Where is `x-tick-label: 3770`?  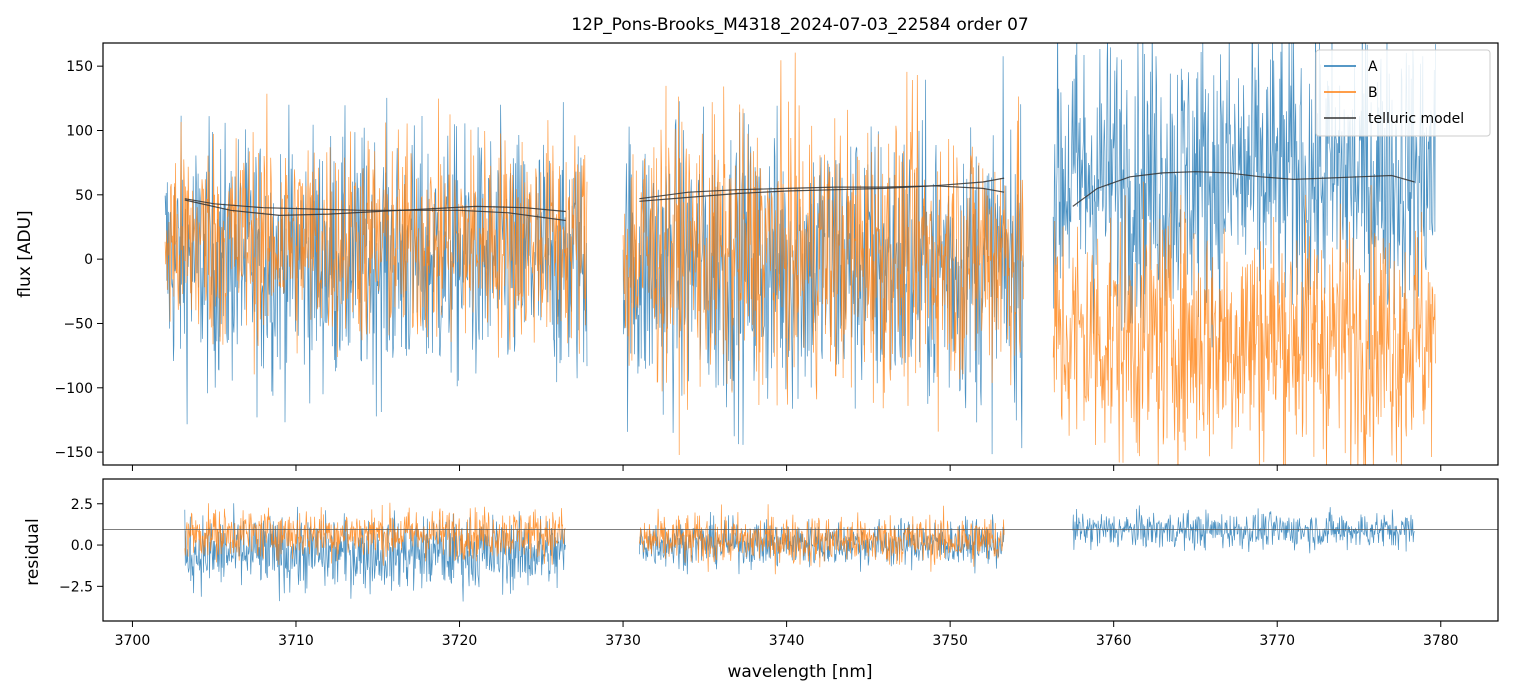
x-tick-label: 3770 is located at coordinates (1277, 641).